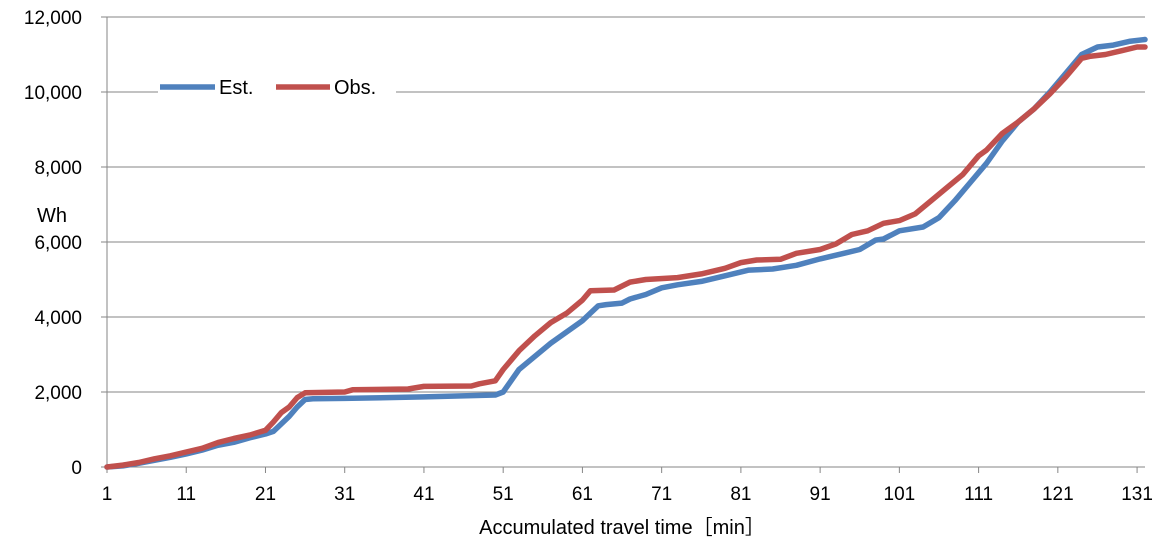 The image size is (1164, 546). I want to click on x-tick-label: 51, so click(503, 494).